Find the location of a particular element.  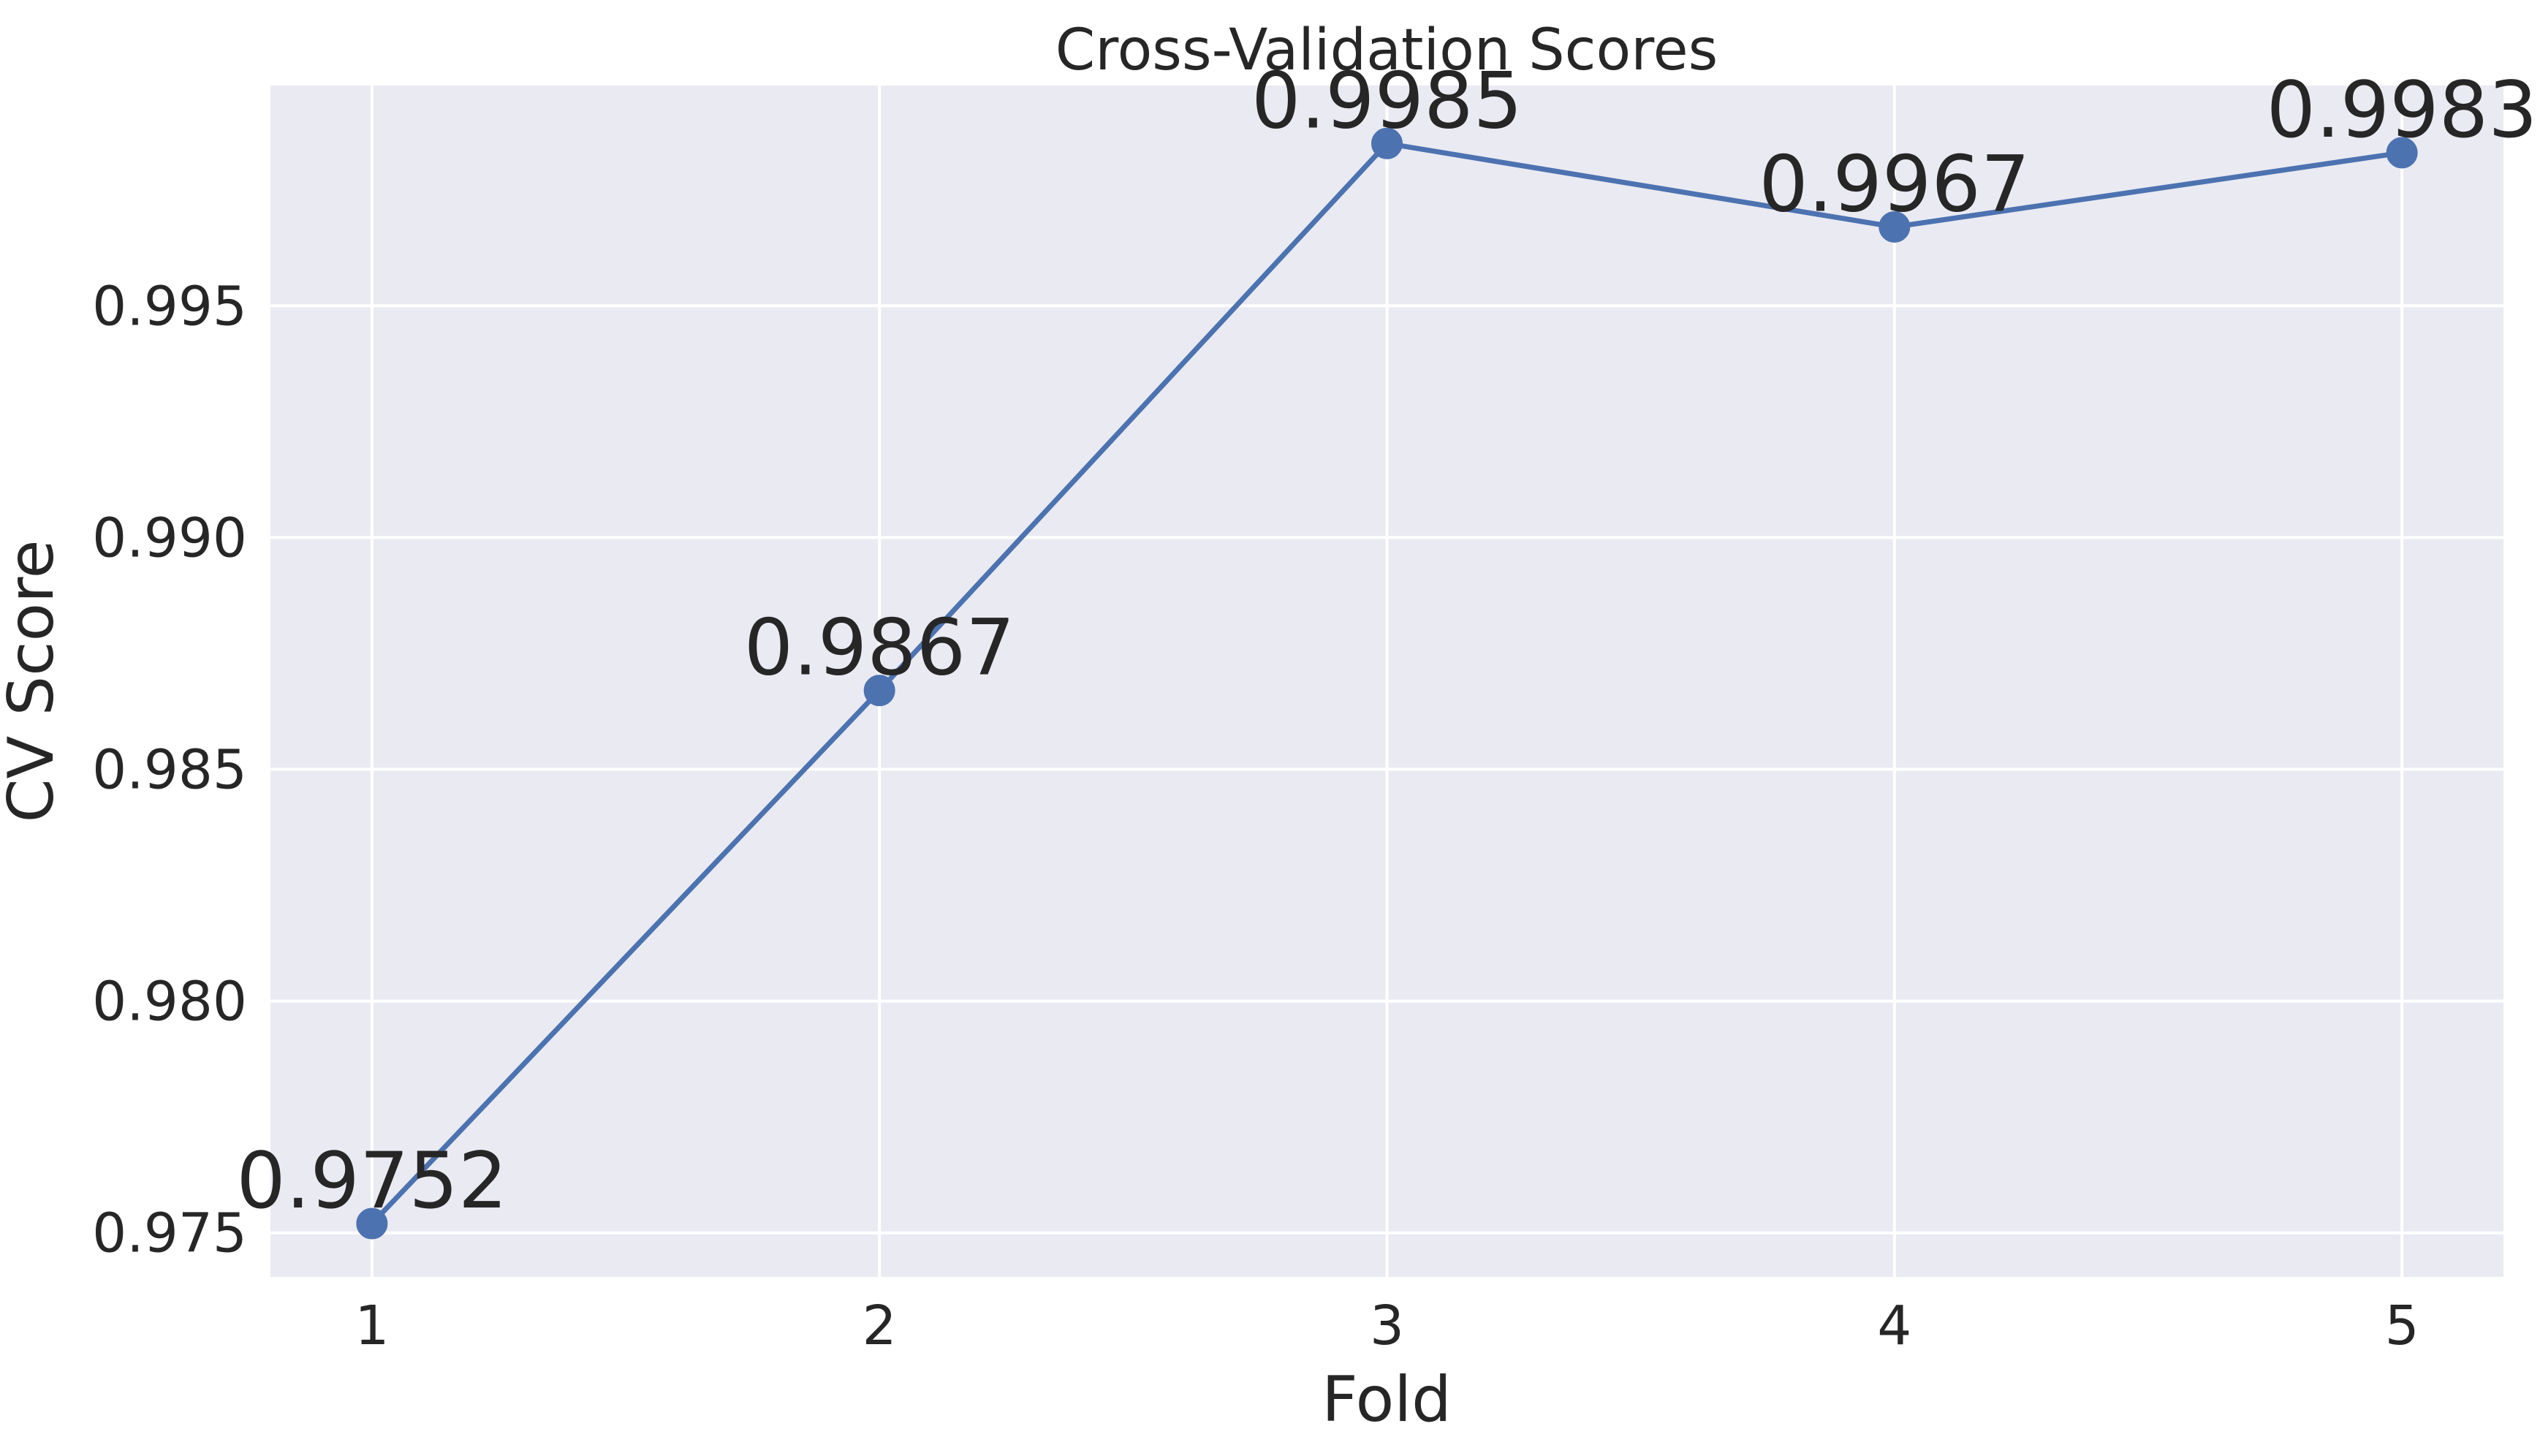

y-tick-label: 0.985 is located at coordinates (169, 770).